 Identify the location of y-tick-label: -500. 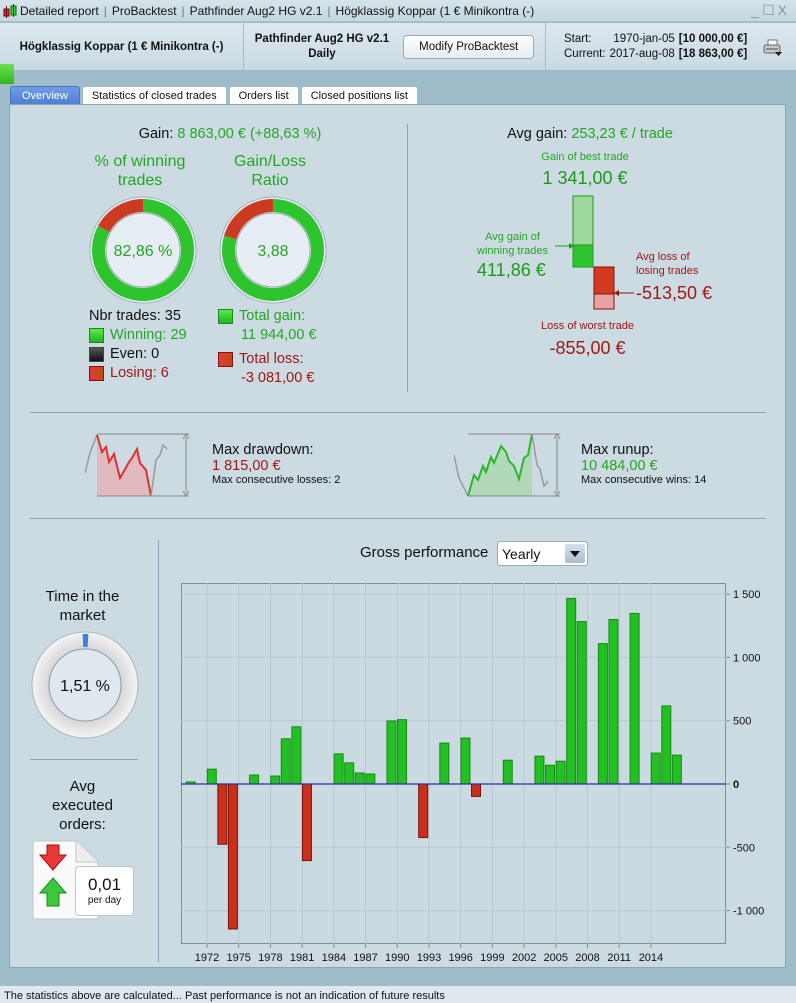
(744, 848).